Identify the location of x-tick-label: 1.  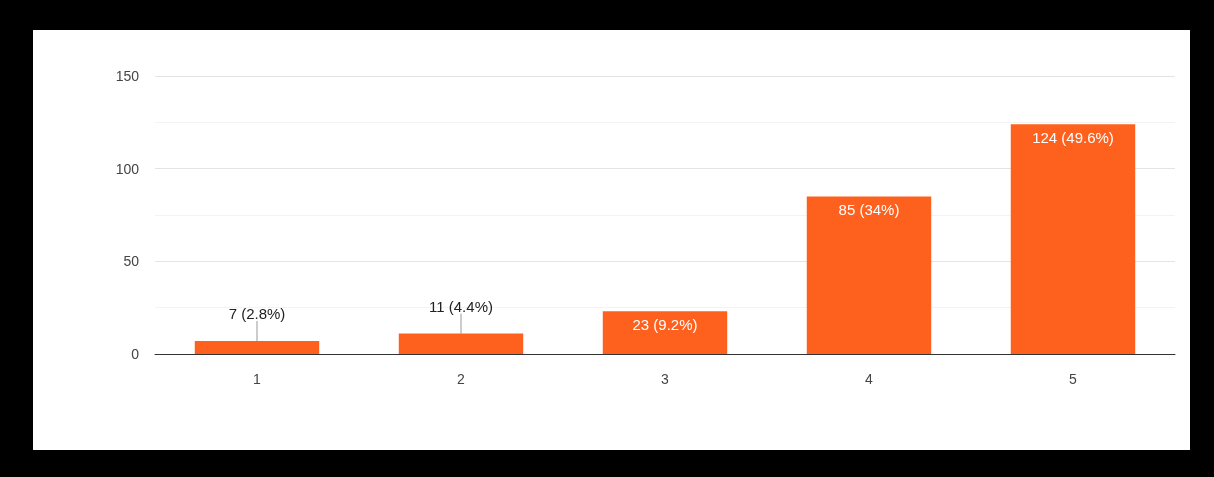
(257, 379).